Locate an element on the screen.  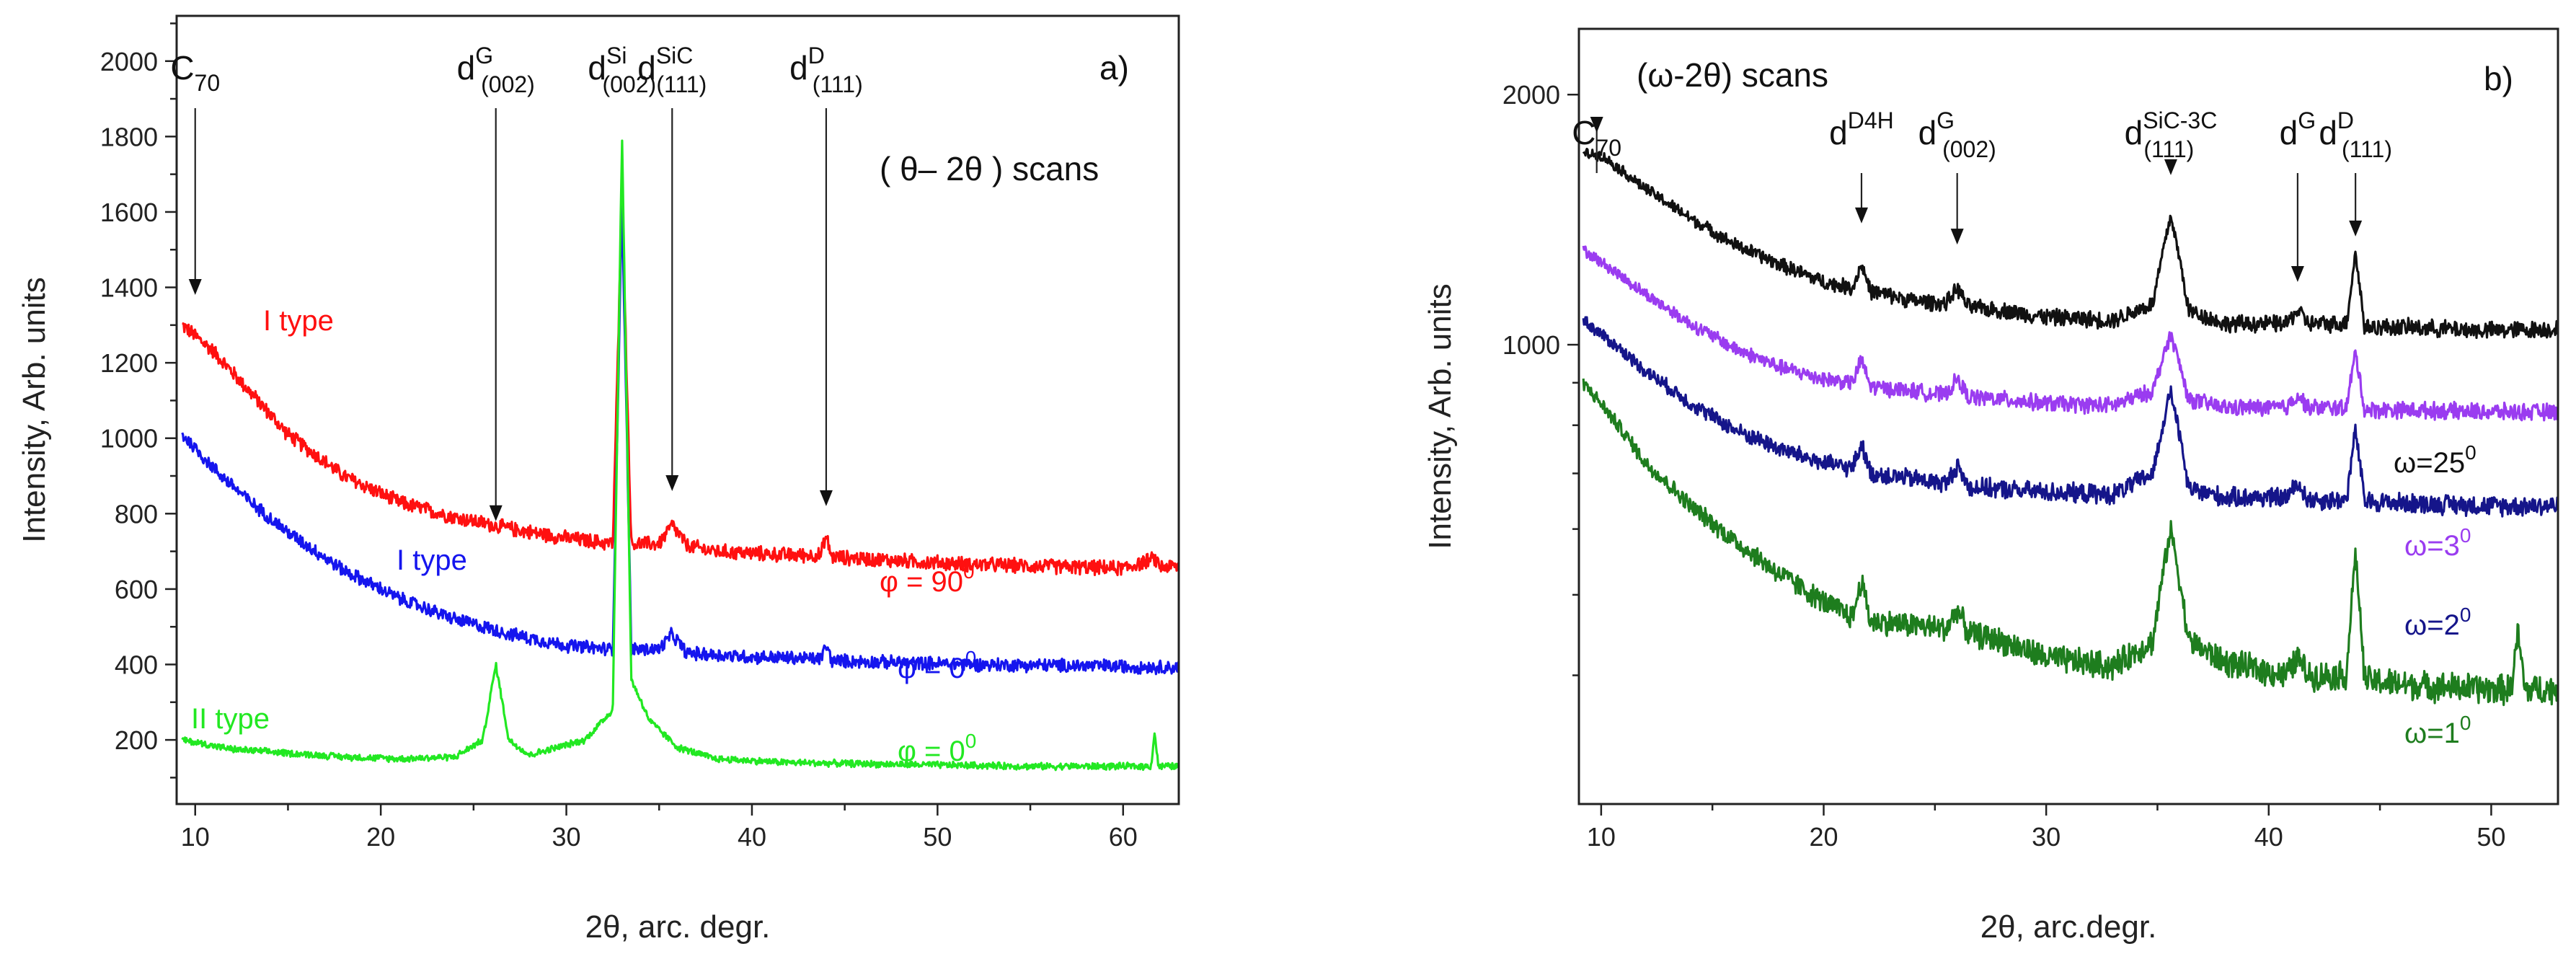
peak-label: dSiC-3C (111) is located at coordinates (2171, 134).